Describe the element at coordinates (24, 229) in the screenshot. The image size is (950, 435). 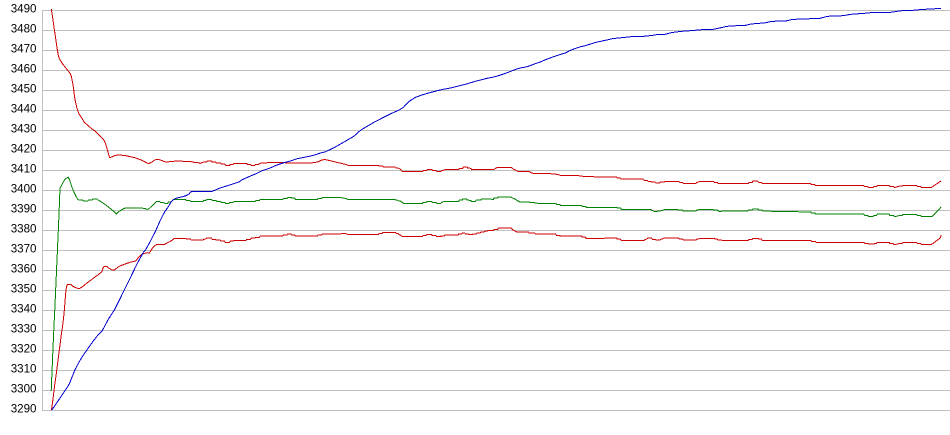
I see `svg-text: 3380` at that location.